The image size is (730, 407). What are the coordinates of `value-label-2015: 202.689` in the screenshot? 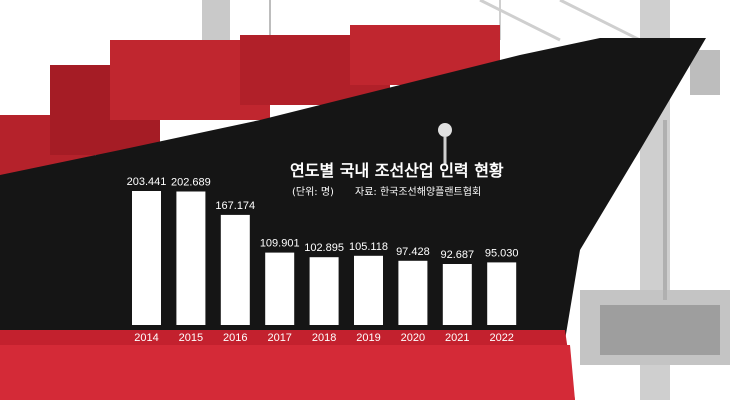 It's located at (191, 183).